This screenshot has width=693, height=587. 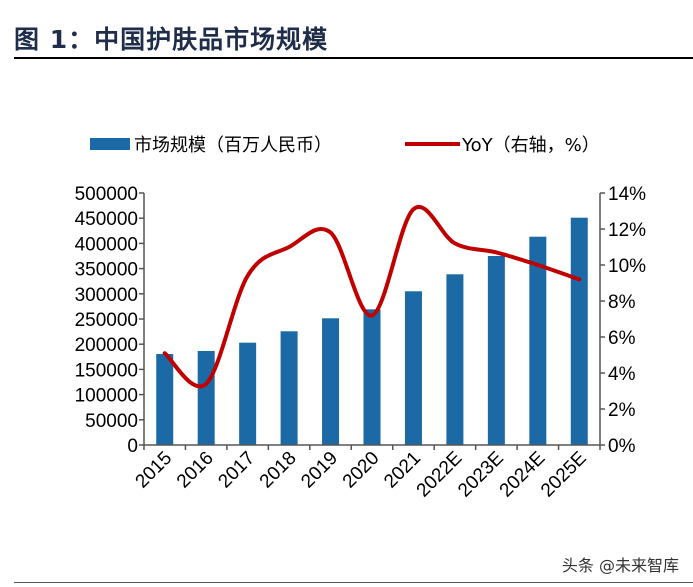 I want to click on bar-2024E, so click(x=538, y=340).